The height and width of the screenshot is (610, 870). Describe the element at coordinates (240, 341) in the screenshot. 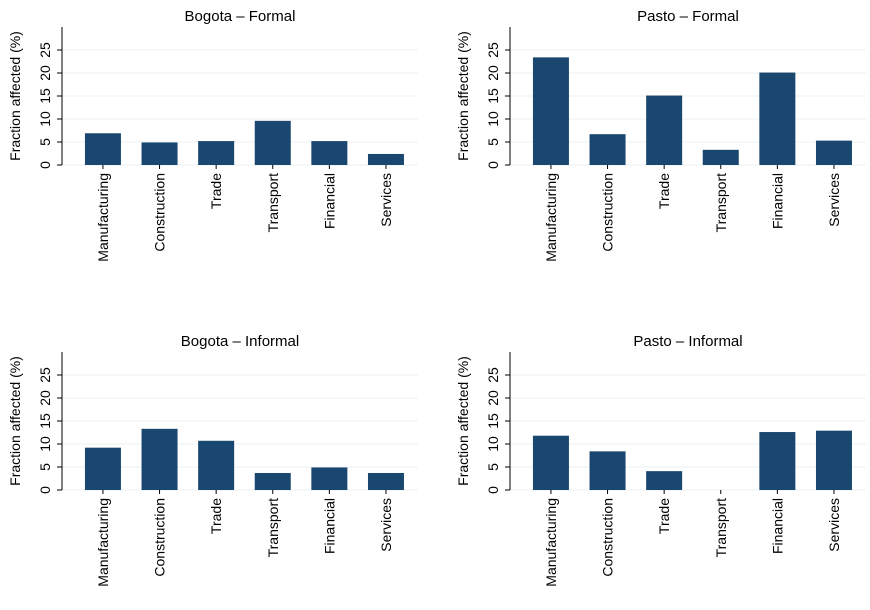

I see `panel-title: Bogota – Informal` at that location.